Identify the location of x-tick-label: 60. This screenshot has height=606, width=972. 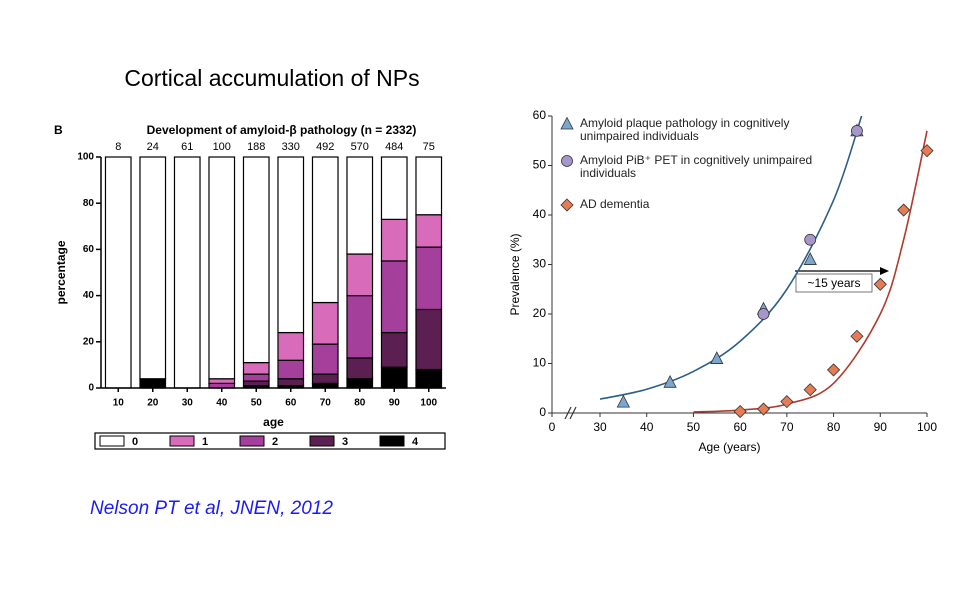
(740, 427).